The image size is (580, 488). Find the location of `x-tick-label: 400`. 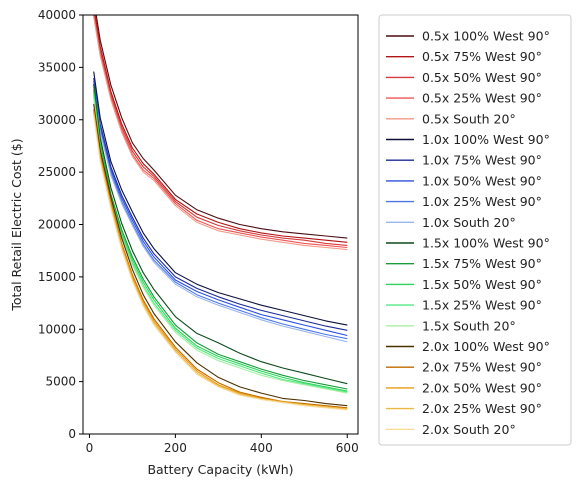

x-tick-label: 400 is located at coordinates (261, 448).